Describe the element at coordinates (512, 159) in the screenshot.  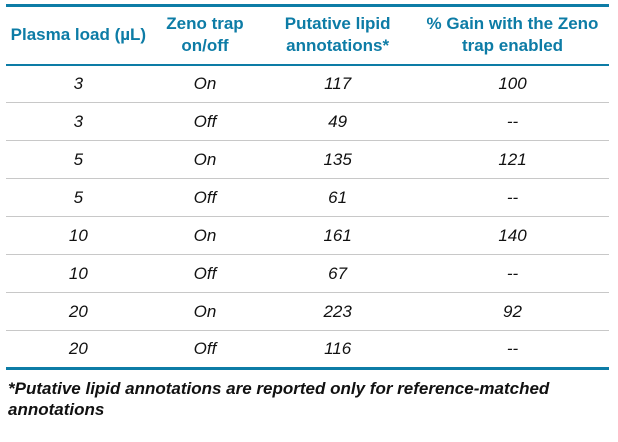
I see `table-cell: 121` at that location.